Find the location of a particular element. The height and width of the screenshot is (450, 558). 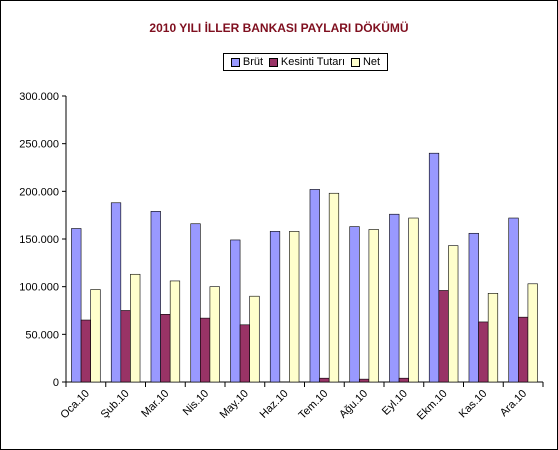

bar-kesinti-tutar--11 is located at coordinates (483, 352).